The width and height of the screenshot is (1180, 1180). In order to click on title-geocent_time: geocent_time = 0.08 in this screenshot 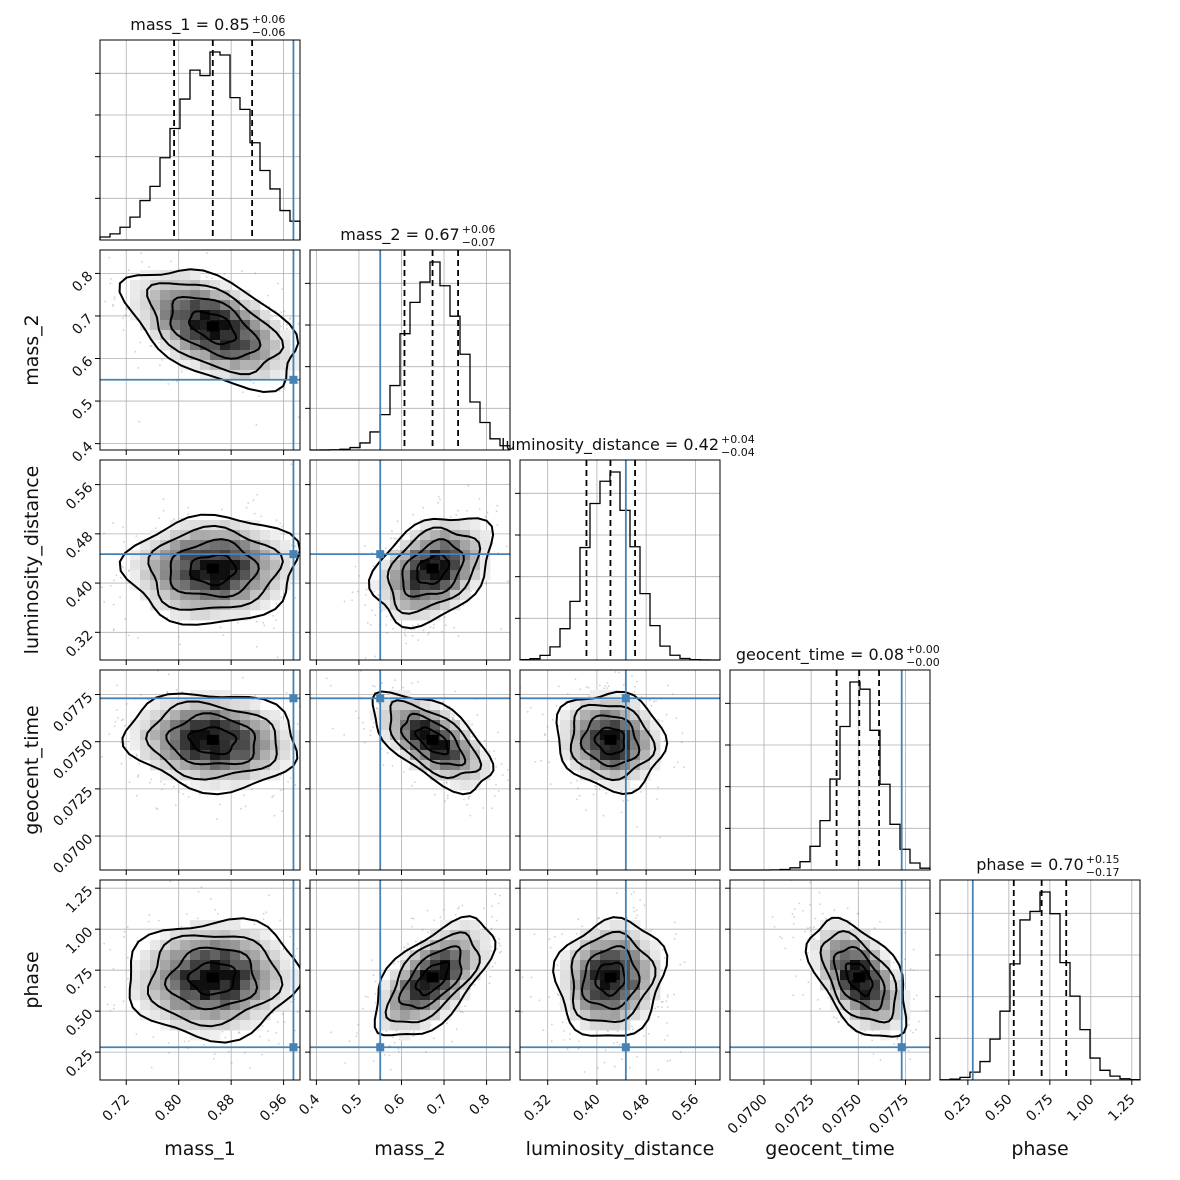, I will do `click(820, 655)`.